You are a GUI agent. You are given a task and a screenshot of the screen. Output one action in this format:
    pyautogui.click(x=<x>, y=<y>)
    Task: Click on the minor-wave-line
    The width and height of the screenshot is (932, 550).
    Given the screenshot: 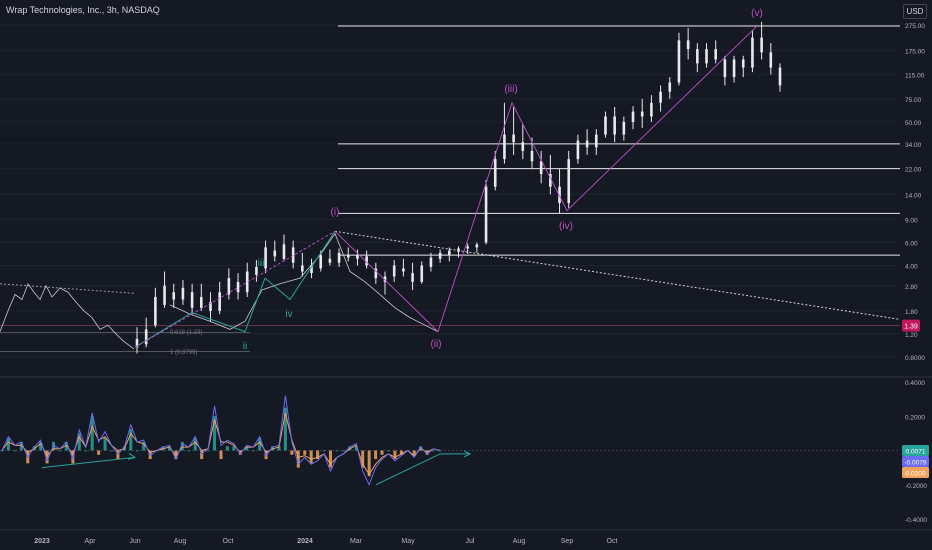 What is the action you would take?
    pyautogui.click(x=235, y=289)
    